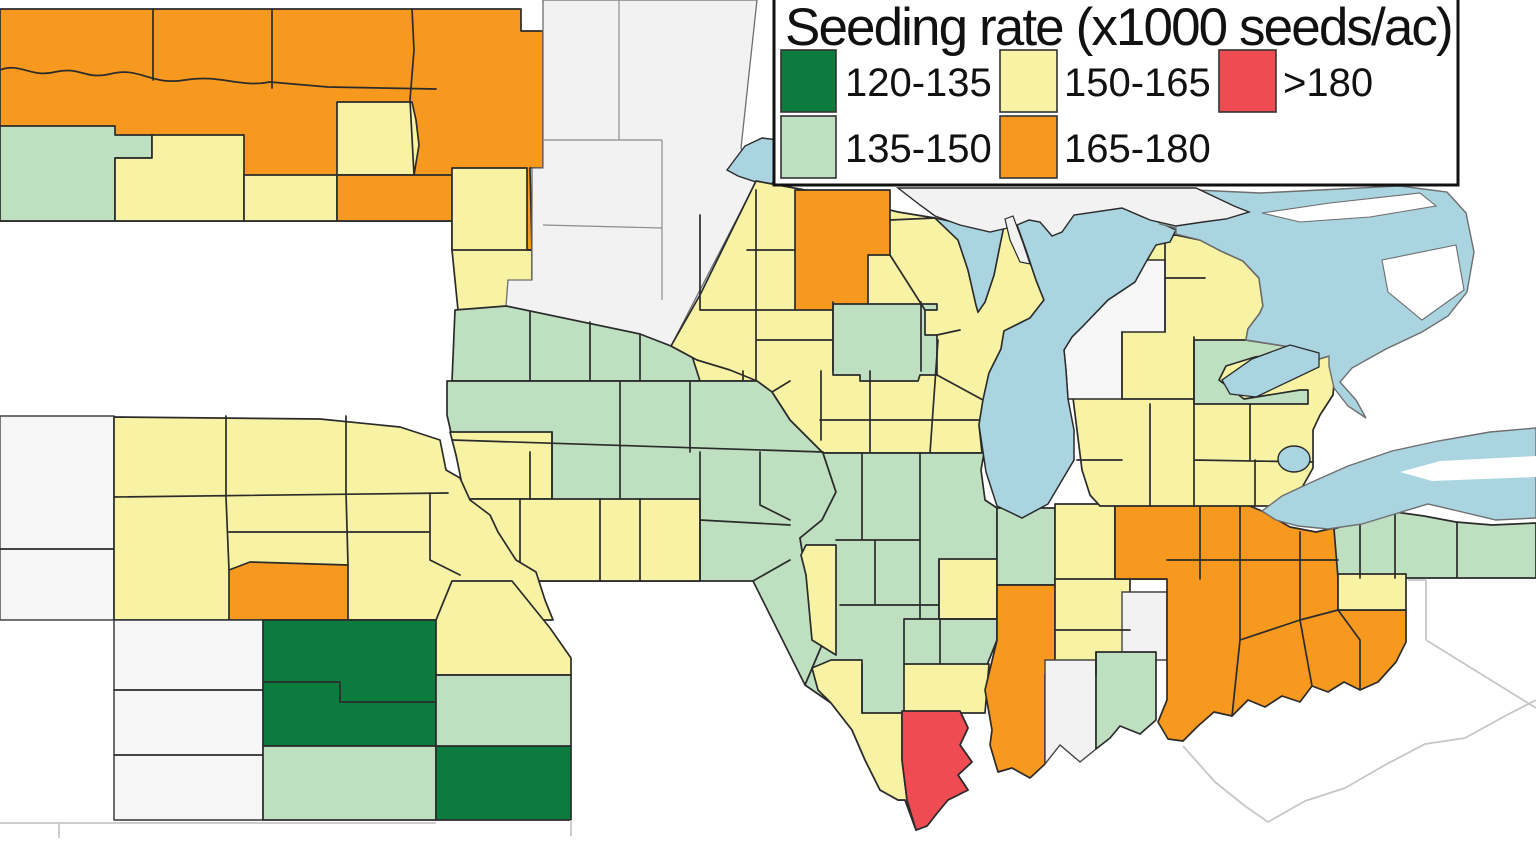 This screenshot has height=855, width=1536. What do you see at coordinates (1137, 149) in the screenshot?
I see `svg-text: 165-180` at bounding box center [1137, 149].